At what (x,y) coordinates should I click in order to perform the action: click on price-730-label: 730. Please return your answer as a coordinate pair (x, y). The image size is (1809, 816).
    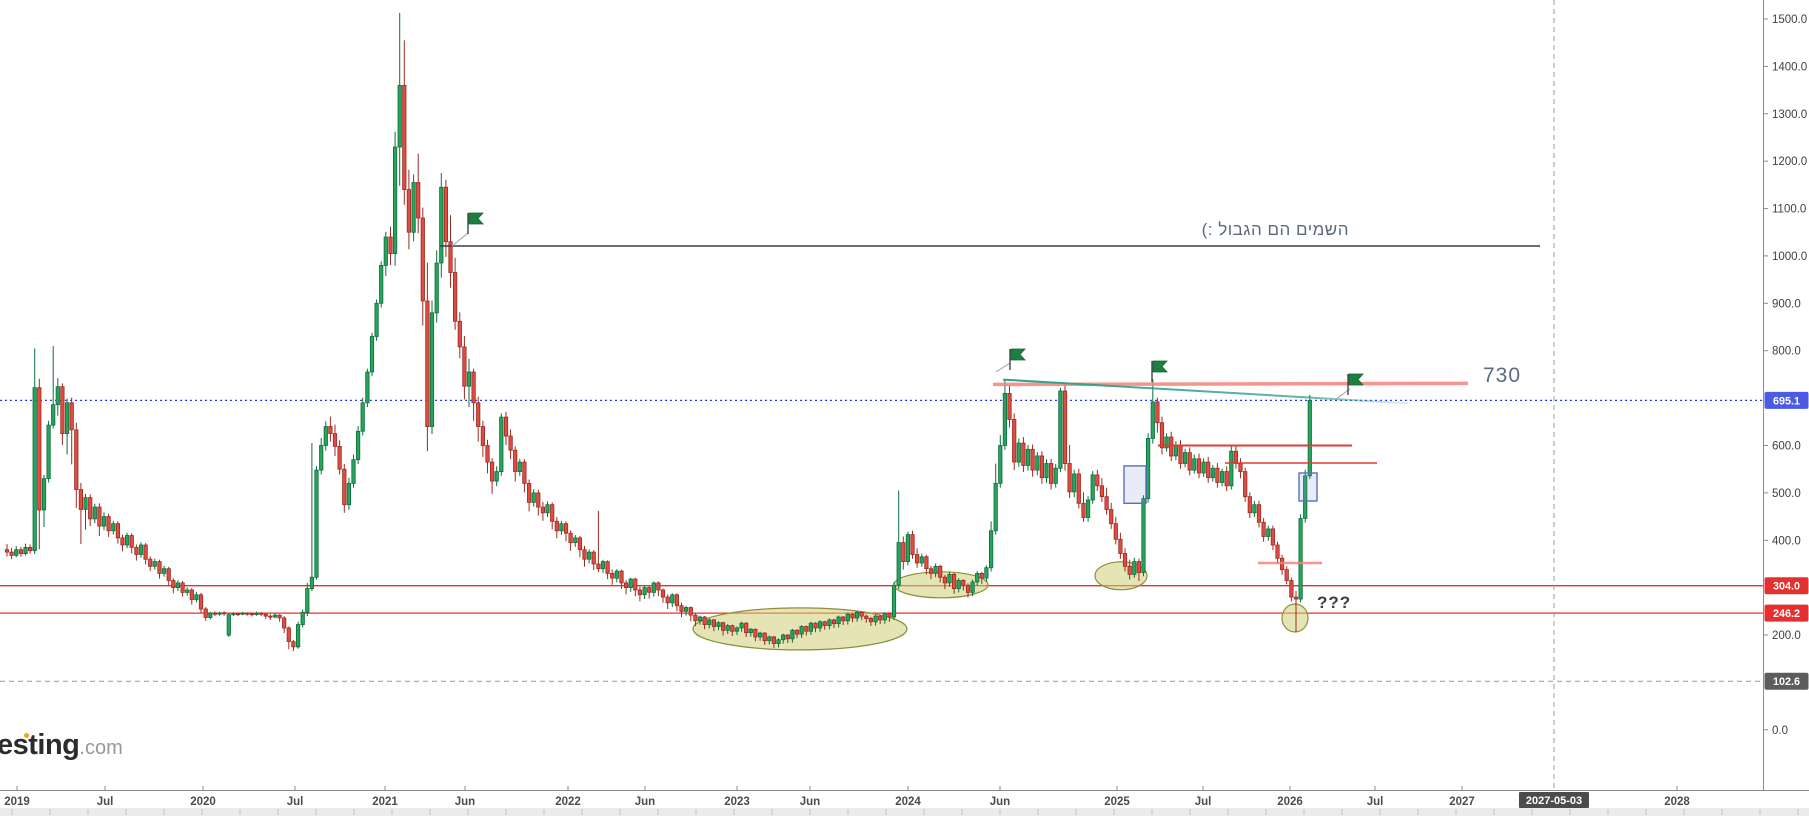
    Looking at the image, I should click on (1502, 375).